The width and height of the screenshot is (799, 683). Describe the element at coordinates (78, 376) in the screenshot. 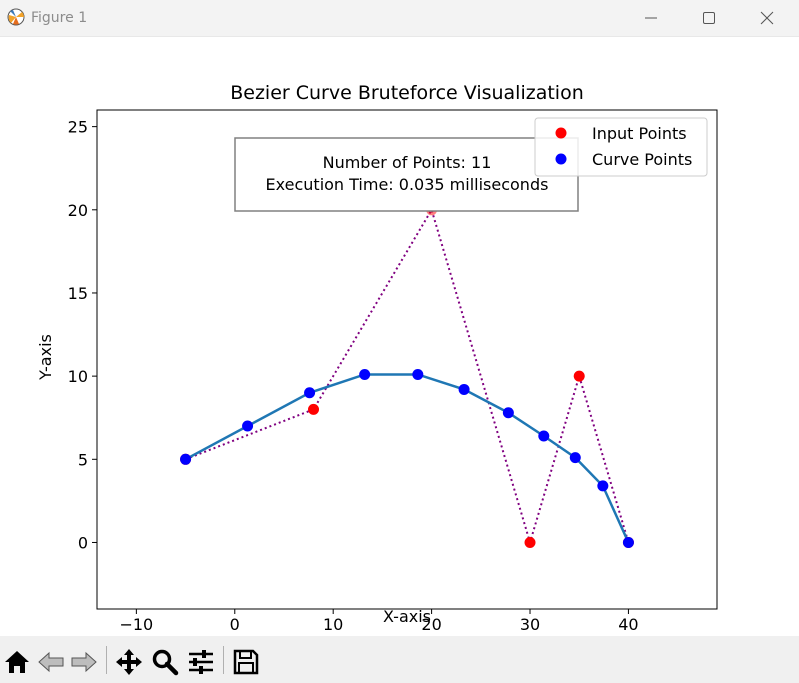

I see `y-tick-label: 10` at that location.